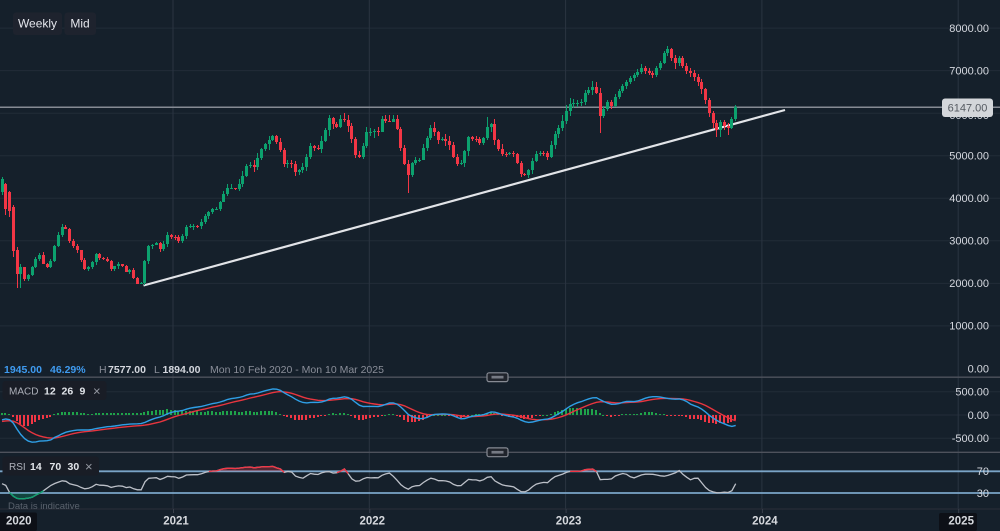 Image resolution: width=1000 pixels, height=531 pixels. I want to click on svg-text: 1945.00, so click(23, 370).